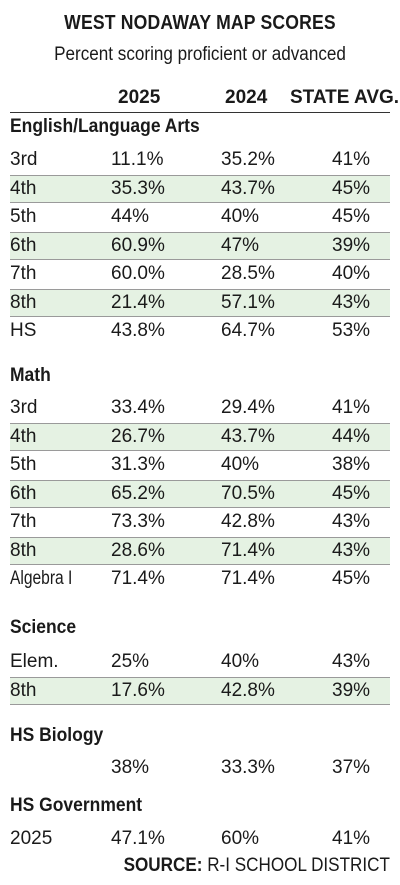 The height and width of the screenshot is (885, 400). What do you see at coordinates (30, 375) in the screenshot?
I see `section-title: Math` at bounding box center [30, 375].